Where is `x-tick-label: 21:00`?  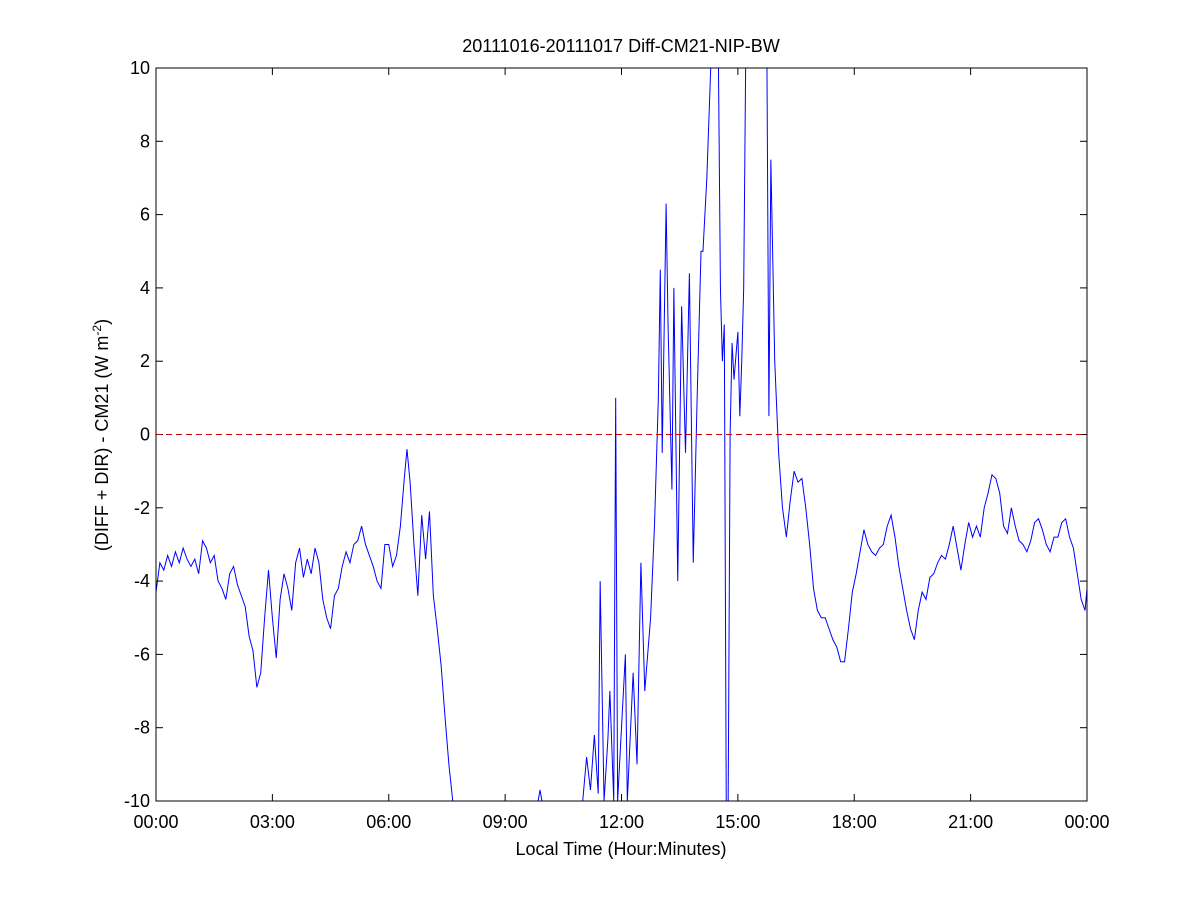
x-tick-label: 21:00 is located at coordinates (970, 822).